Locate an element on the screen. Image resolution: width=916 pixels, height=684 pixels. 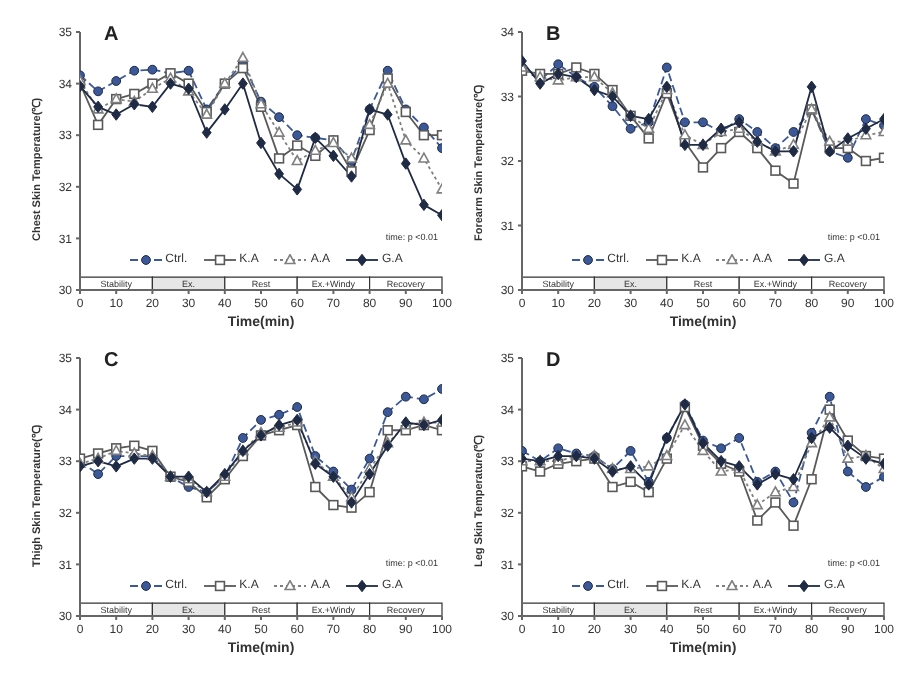
chart-title: D is located at coordinates (553, 361).